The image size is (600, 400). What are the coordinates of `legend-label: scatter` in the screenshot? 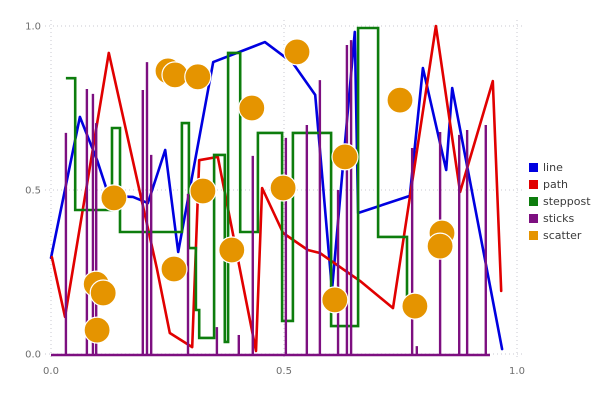 It's located at (562, 235).